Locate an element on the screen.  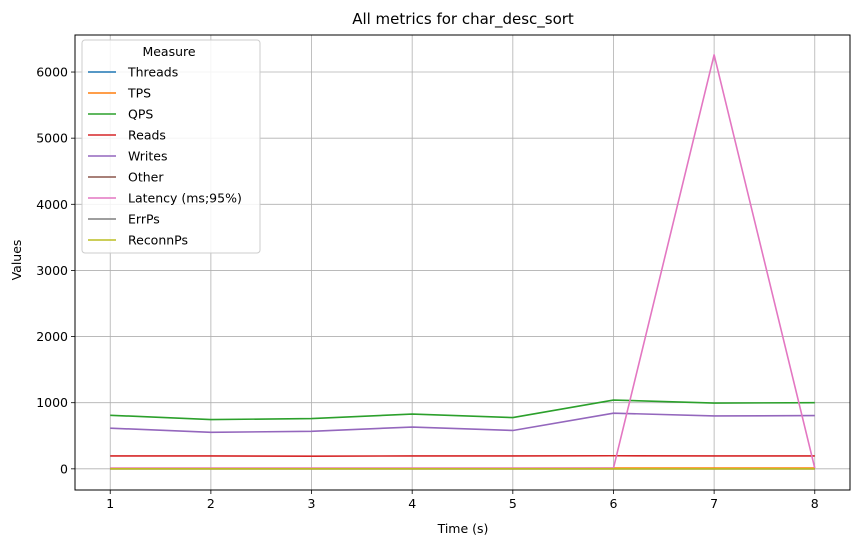
y-tick-label: 5000 is located at coordinates (52, 138).